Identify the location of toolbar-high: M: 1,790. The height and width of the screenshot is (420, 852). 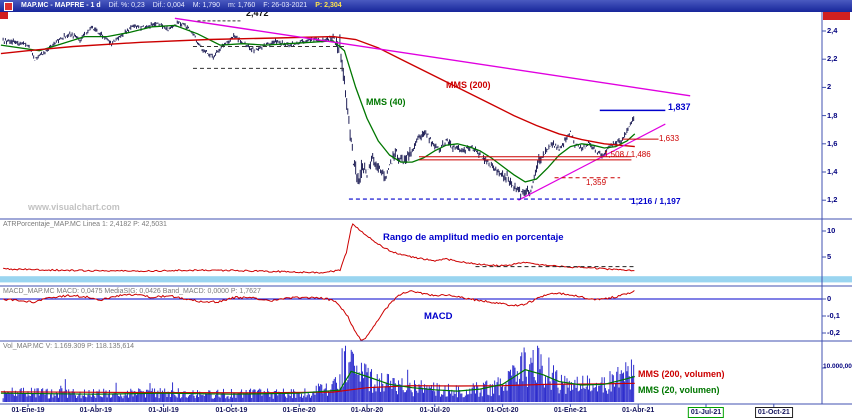
(206, 5).